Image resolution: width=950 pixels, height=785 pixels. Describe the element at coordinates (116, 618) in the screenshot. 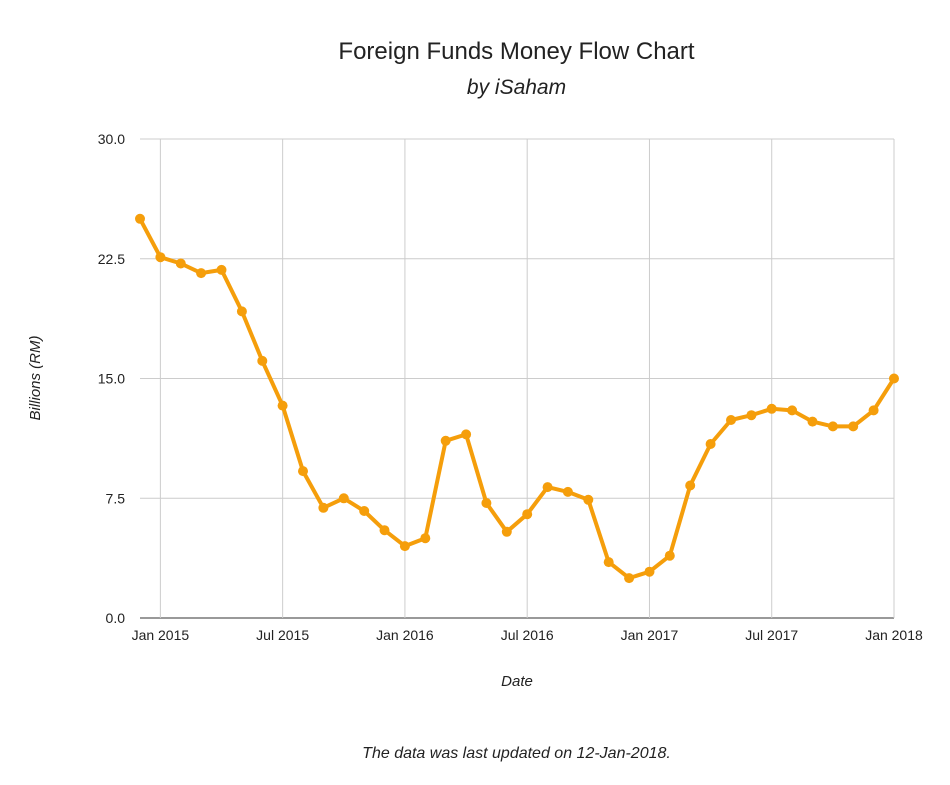

I see `y-tick-label: 0.0` at that location.